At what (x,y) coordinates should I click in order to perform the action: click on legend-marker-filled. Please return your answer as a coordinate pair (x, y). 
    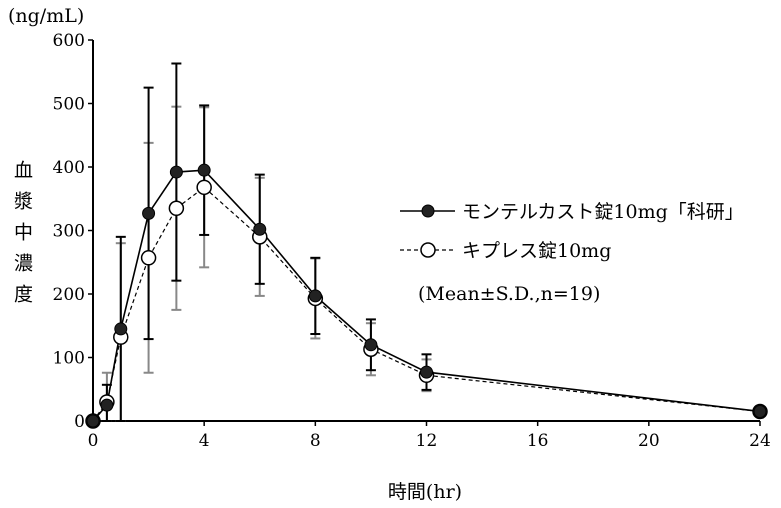
    Looking at the image, I should click on (428, 211).